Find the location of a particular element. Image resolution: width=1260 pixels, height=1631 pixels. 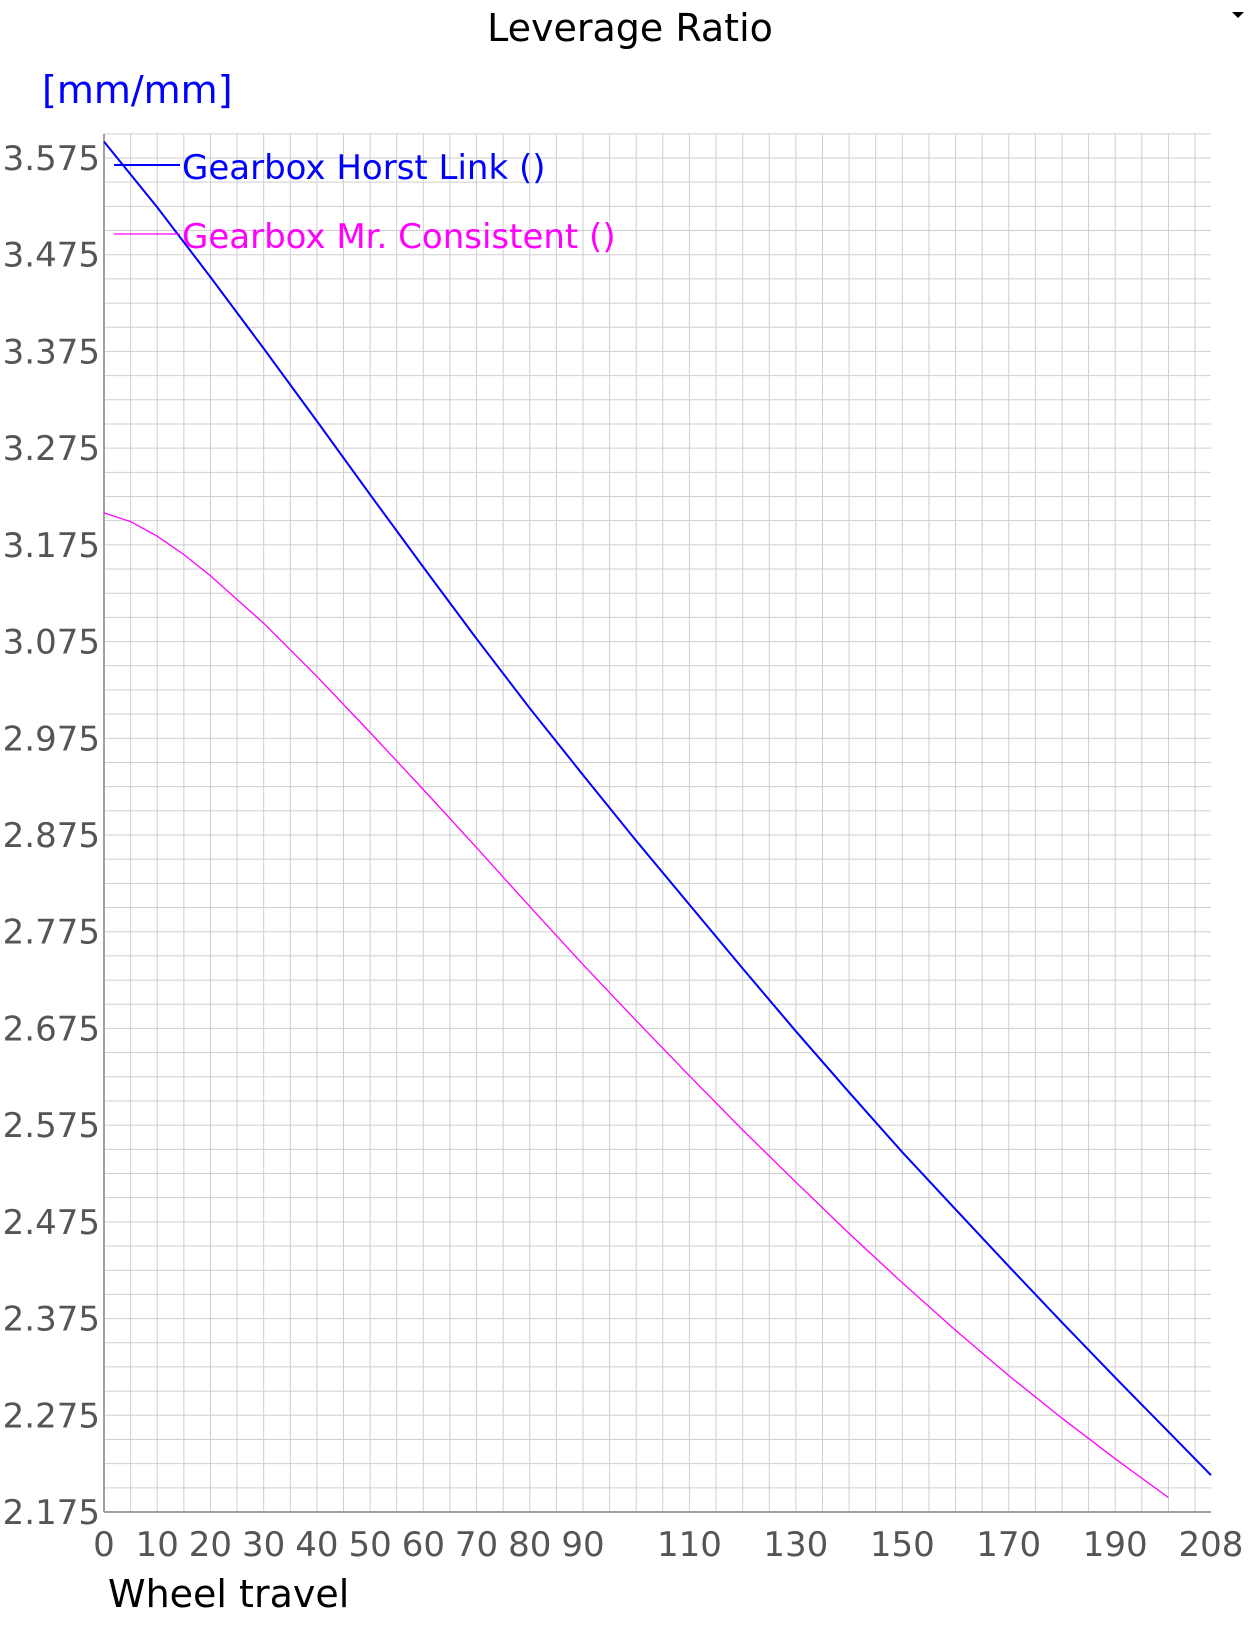

y-tick-label: 3.275 is located at coordinates (51, 449).